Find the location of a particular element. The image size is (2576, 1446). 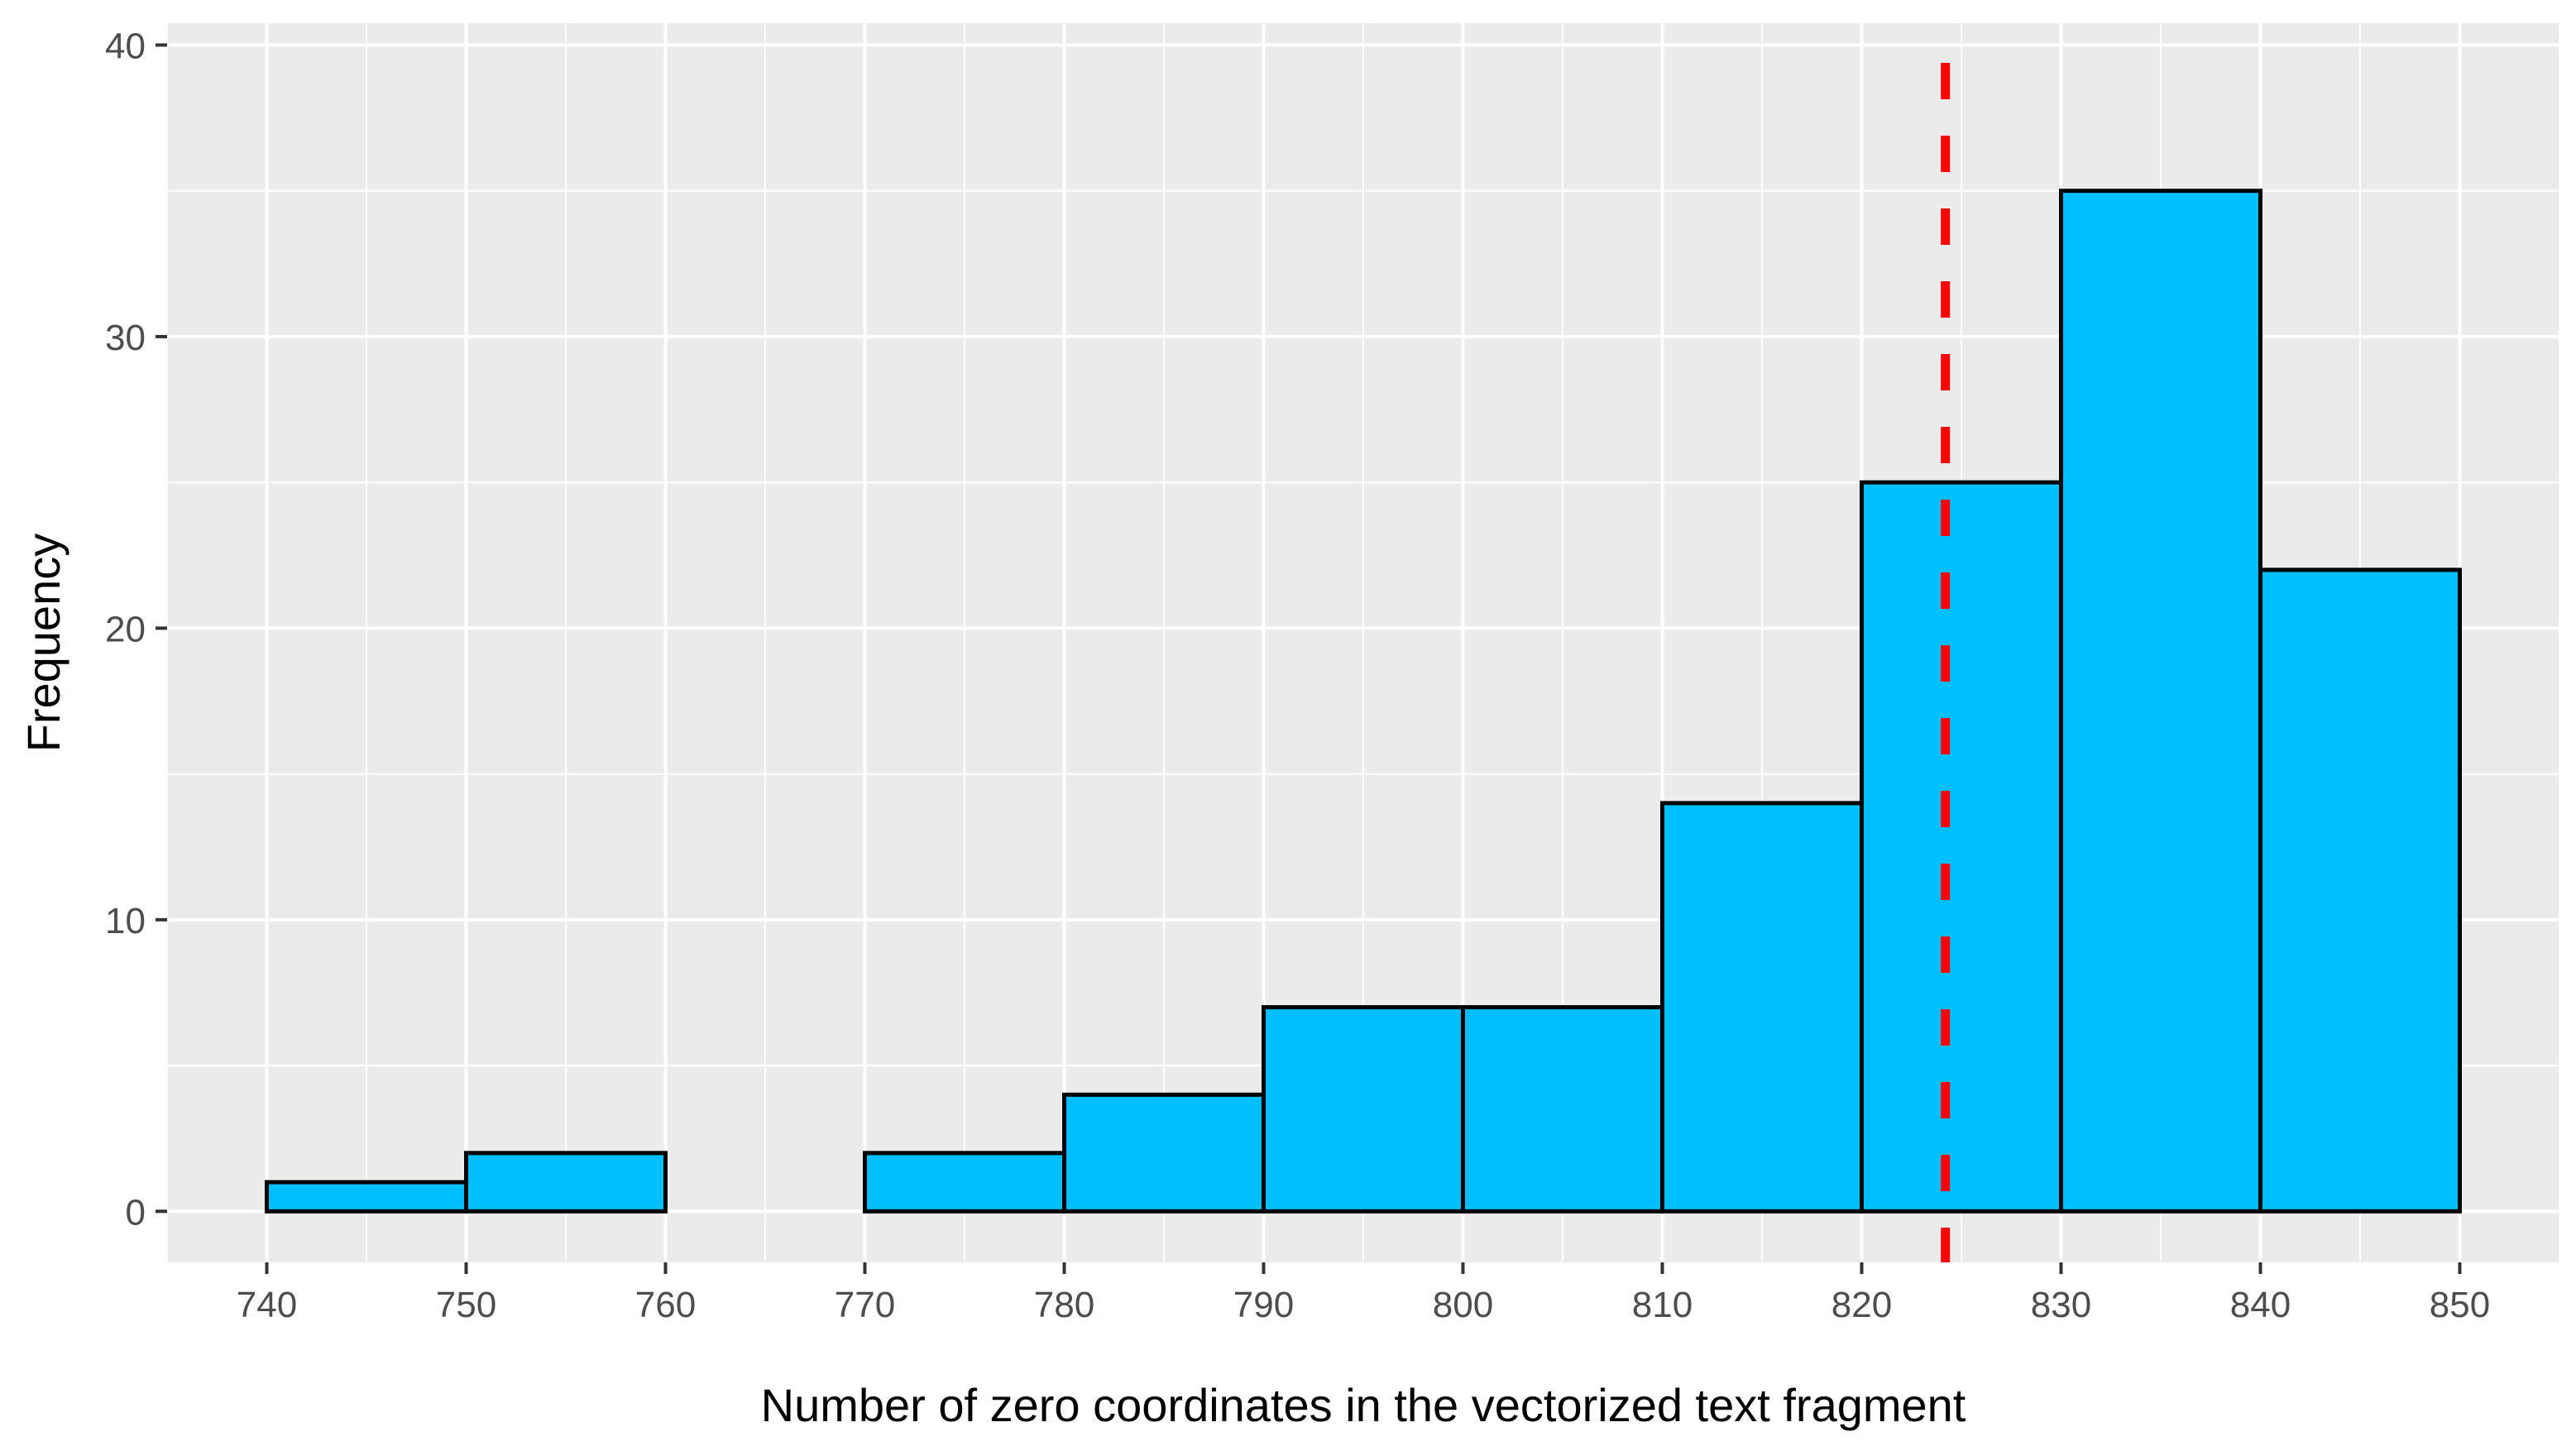

y-axis-ticks: 0 10 20 30 40 is located at coordinates (136, 629).